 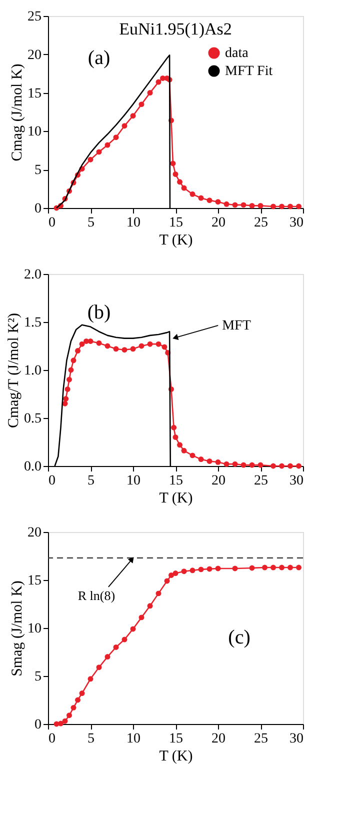 What do you see at coordinates (219, 739) in the screenshot?
I see `x-tick-label: 20` at bounding box center [219, 739].